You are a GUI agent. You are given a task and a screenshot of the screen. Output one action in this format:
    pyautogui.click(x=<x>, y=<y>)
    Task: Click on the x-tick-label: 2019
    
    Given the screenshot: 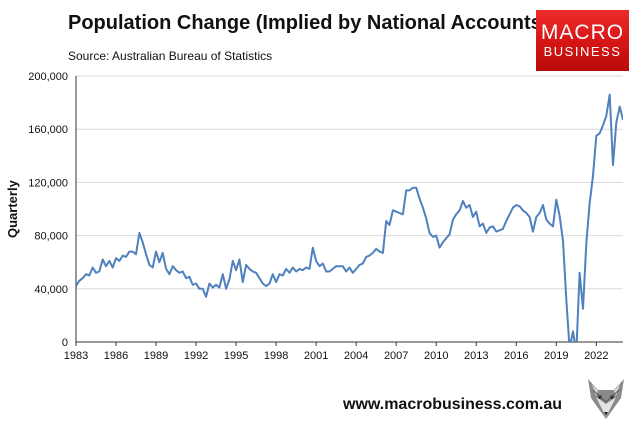 What is the action you would take?
    pyautogui.click(x=556, y=356)
    